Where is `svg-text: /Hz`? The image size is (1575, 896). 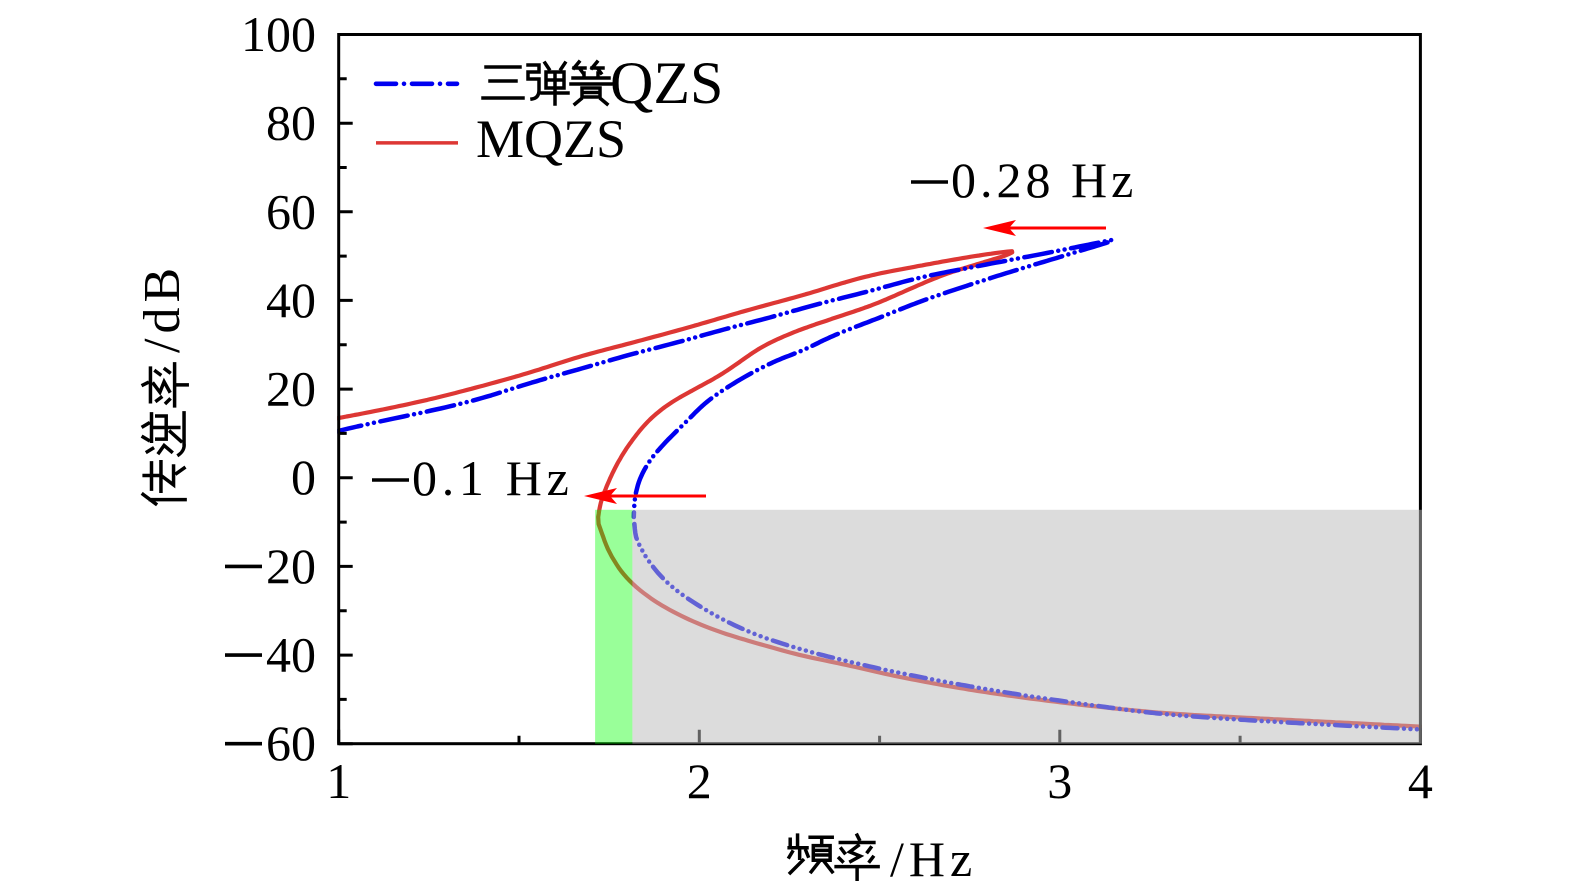
svg-text: /Hz is located at coordinates (933, 859).